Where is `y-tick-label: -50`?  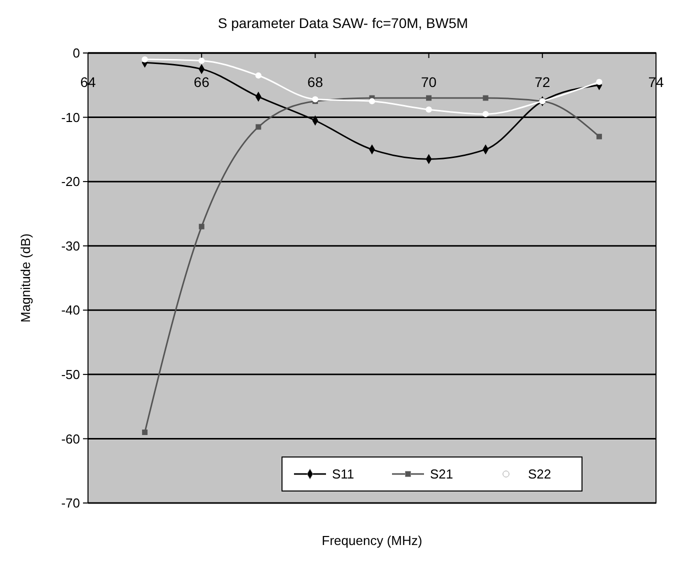 y-tick-label: -50 is located at coordinates (70, 374).